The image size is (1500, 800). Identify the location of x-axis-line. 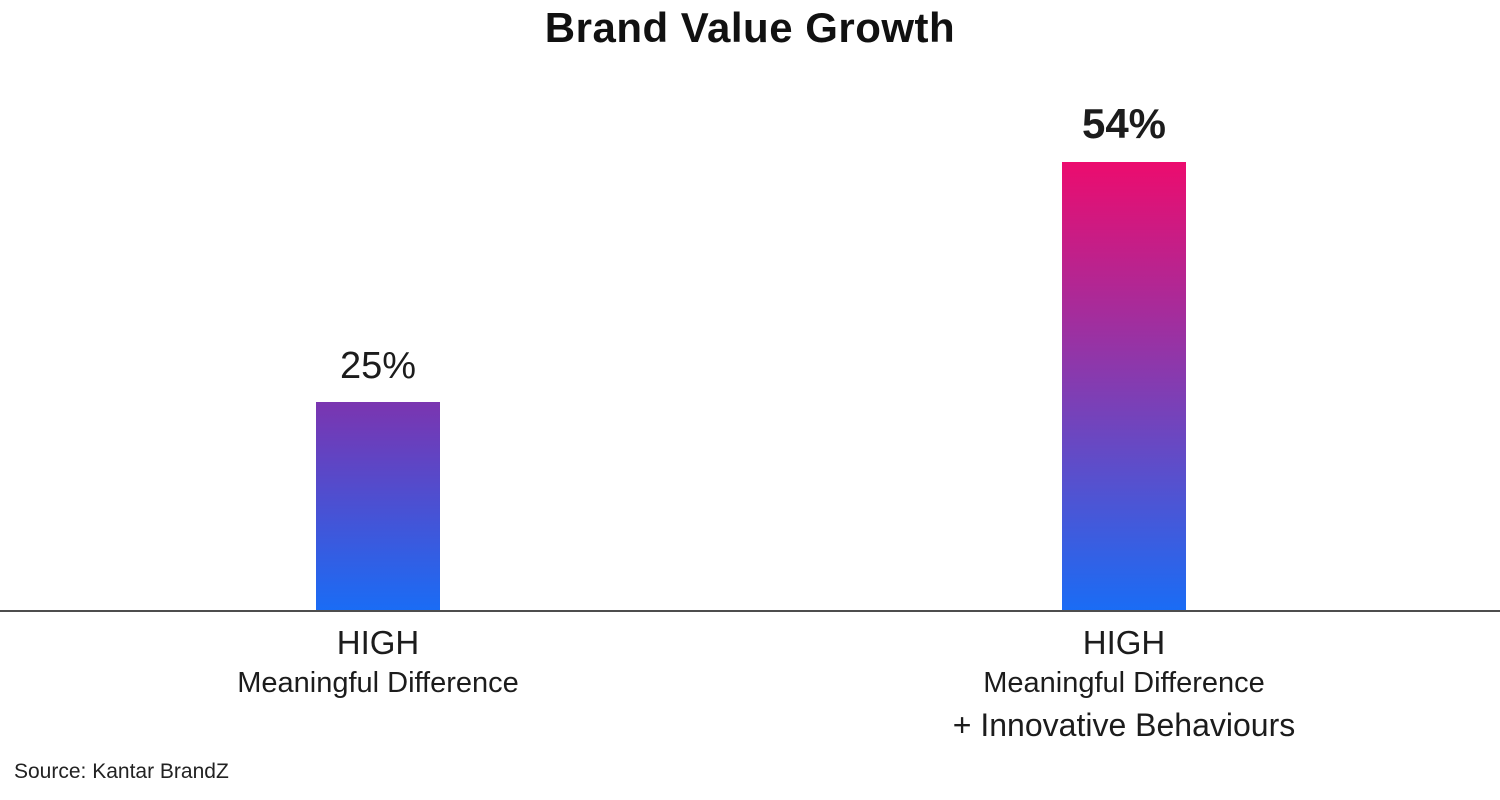
(750, 611).